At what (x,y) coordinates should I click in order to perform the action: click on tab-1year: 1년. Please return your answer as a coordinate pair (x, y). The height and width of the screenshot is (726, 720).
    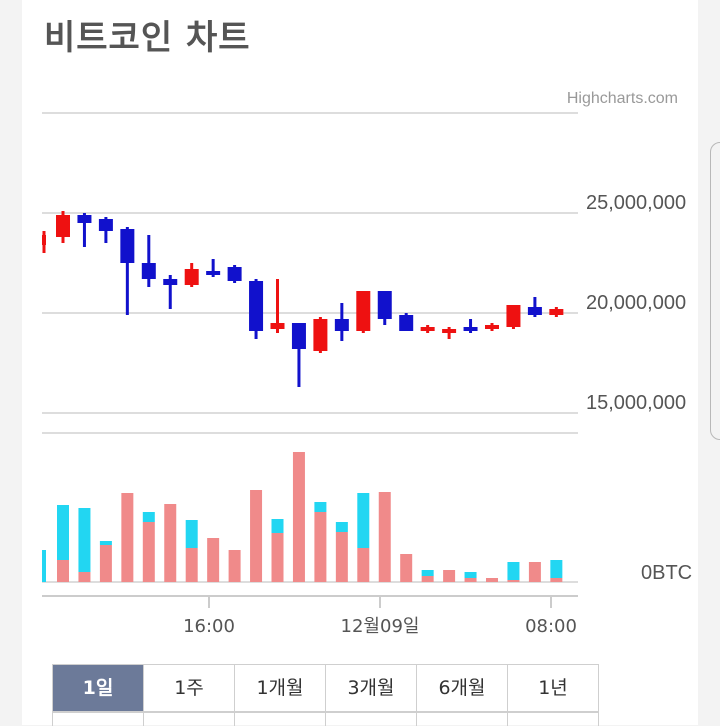
    Looking at the image, I should click on (553, 688).